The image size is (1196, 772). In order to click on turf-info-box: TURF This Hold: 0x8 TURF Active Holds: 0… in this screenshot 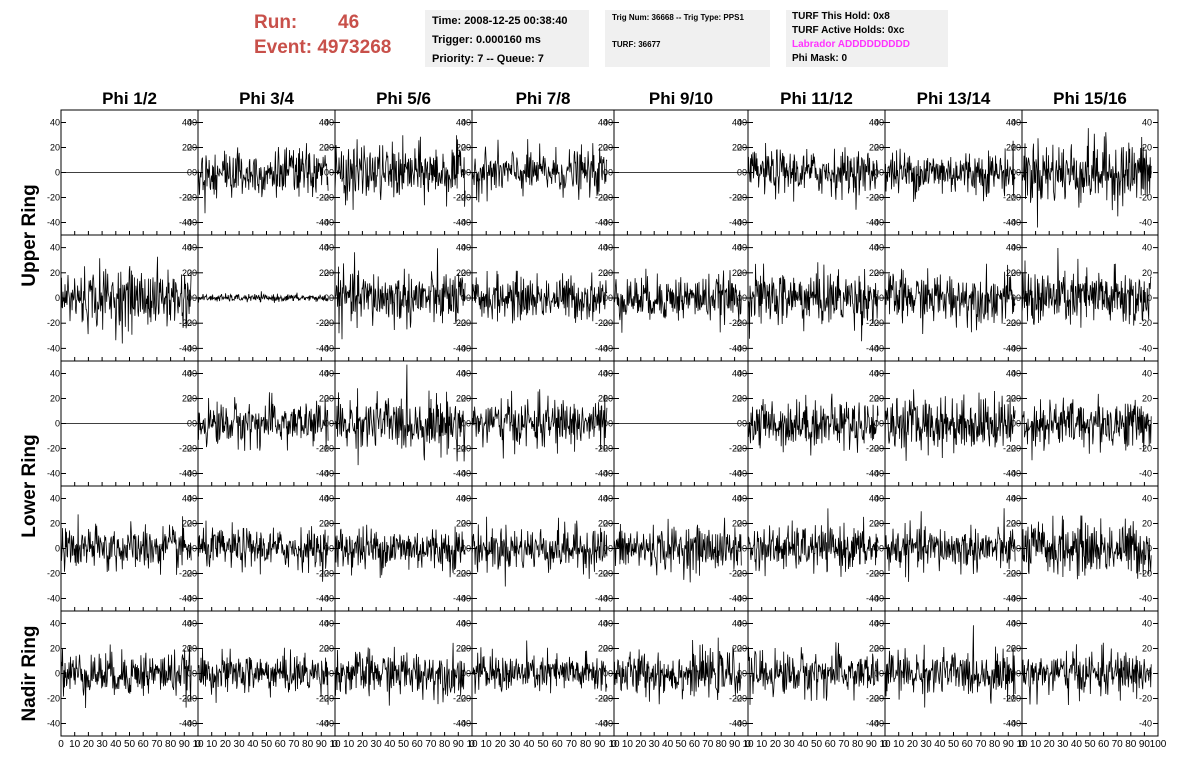, I will do `click(867, 38)`.